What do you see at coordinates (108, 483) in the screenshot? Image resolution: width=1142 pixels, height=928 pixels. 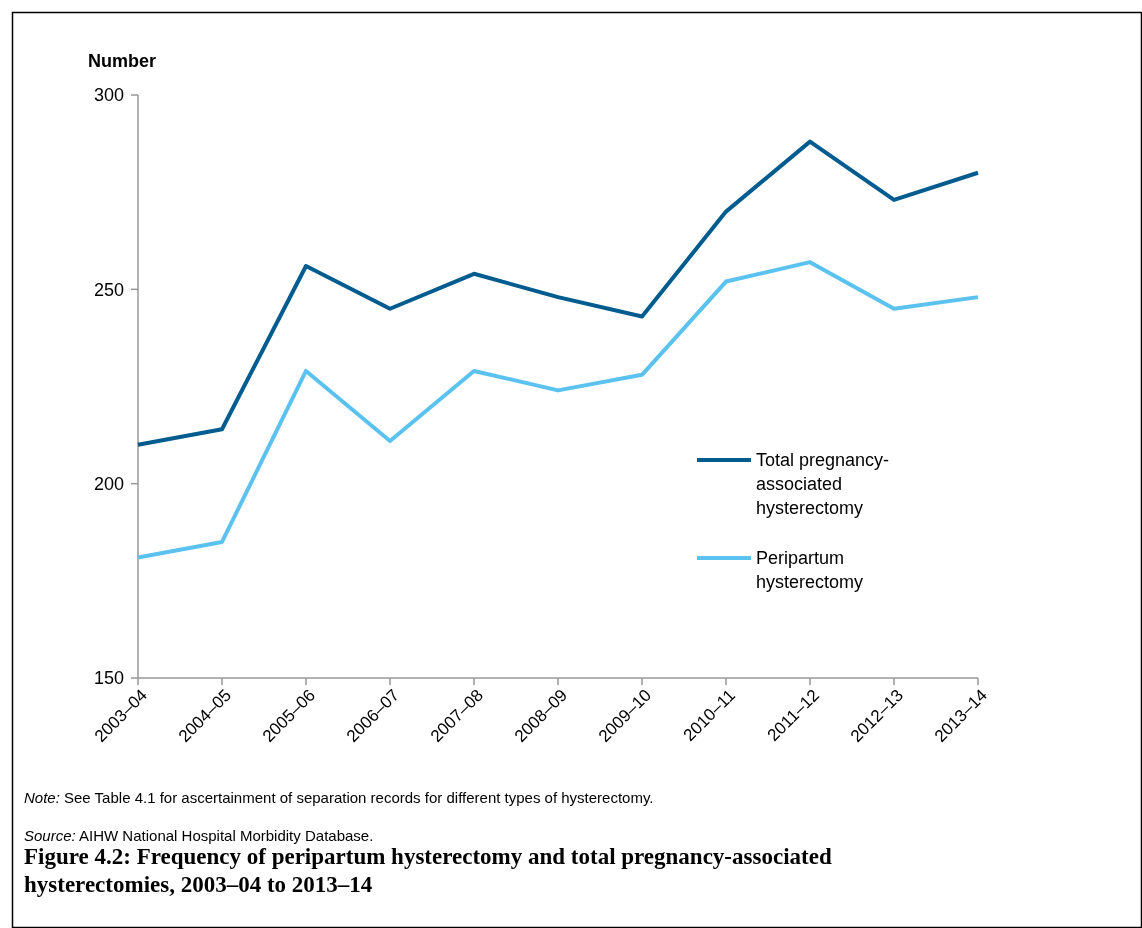 I see `y-tick-label: 200` at bounding box center [108, 483].